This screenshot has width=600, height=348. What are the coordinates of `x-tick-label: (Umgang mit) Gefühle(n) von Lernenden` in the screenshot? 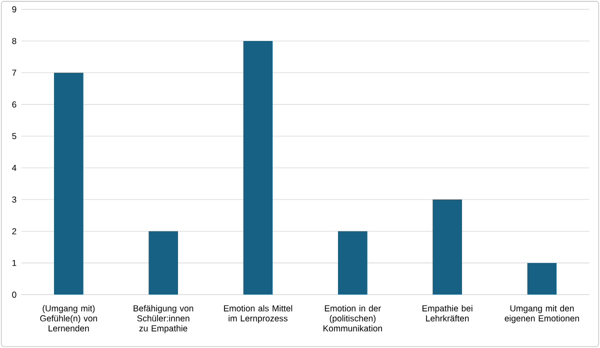 It's located at (68, 318).